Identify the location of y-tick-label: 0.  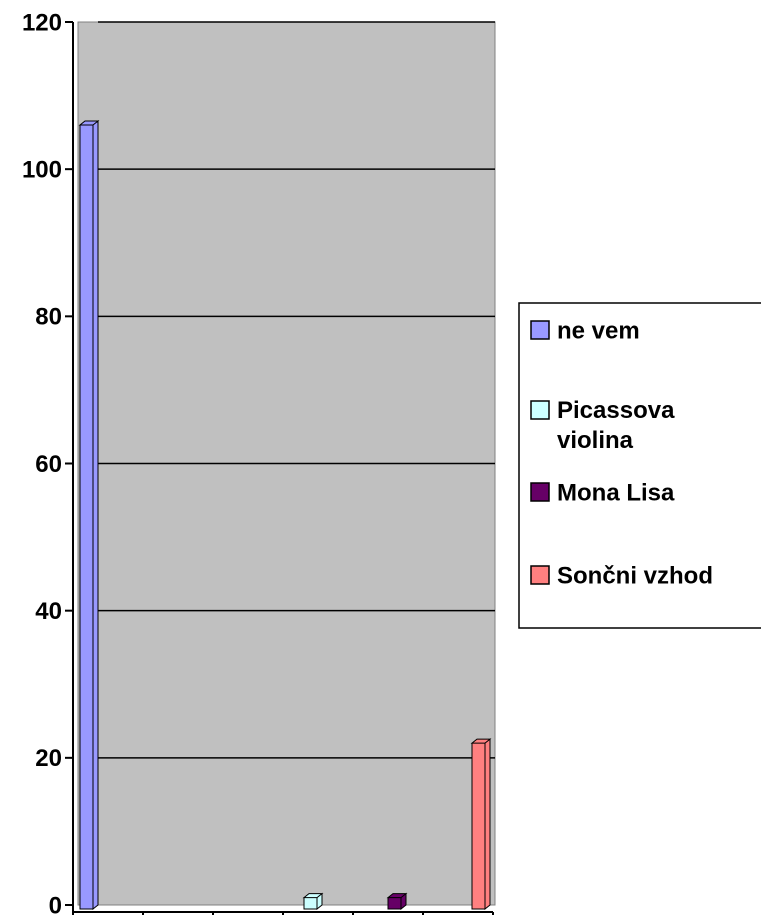
(55, 903).